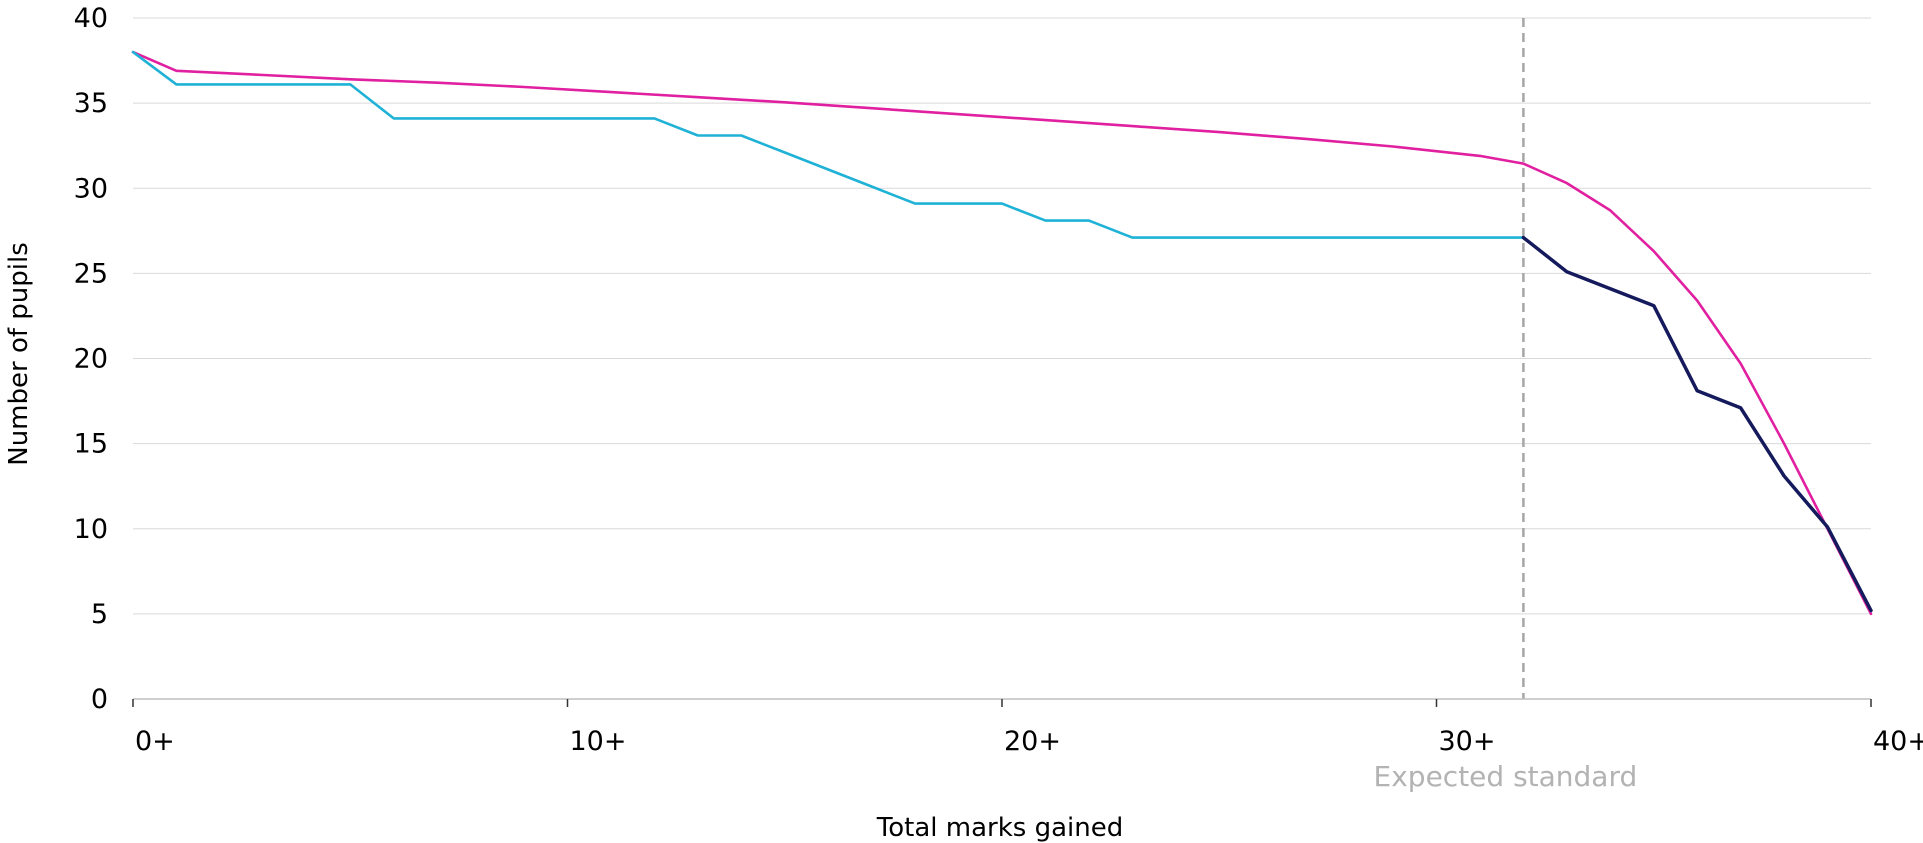  I want to click on x-tick-label: 40+, so click(1898, 741).